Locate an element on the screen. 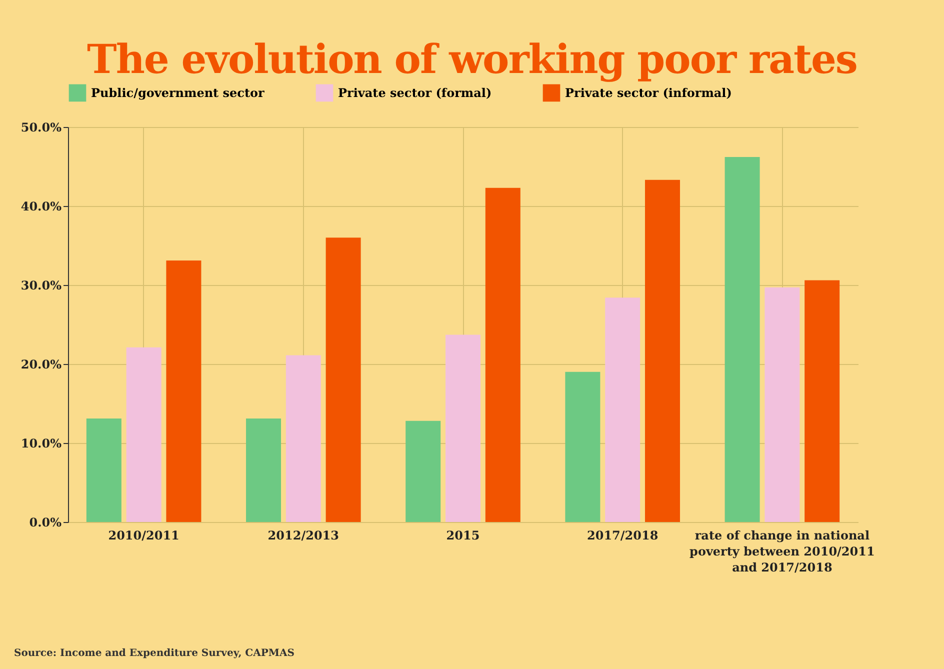 The width and height of the screenshot is (944, 669). y-tick-label: 20.0% is located at coordinates (41, 365).